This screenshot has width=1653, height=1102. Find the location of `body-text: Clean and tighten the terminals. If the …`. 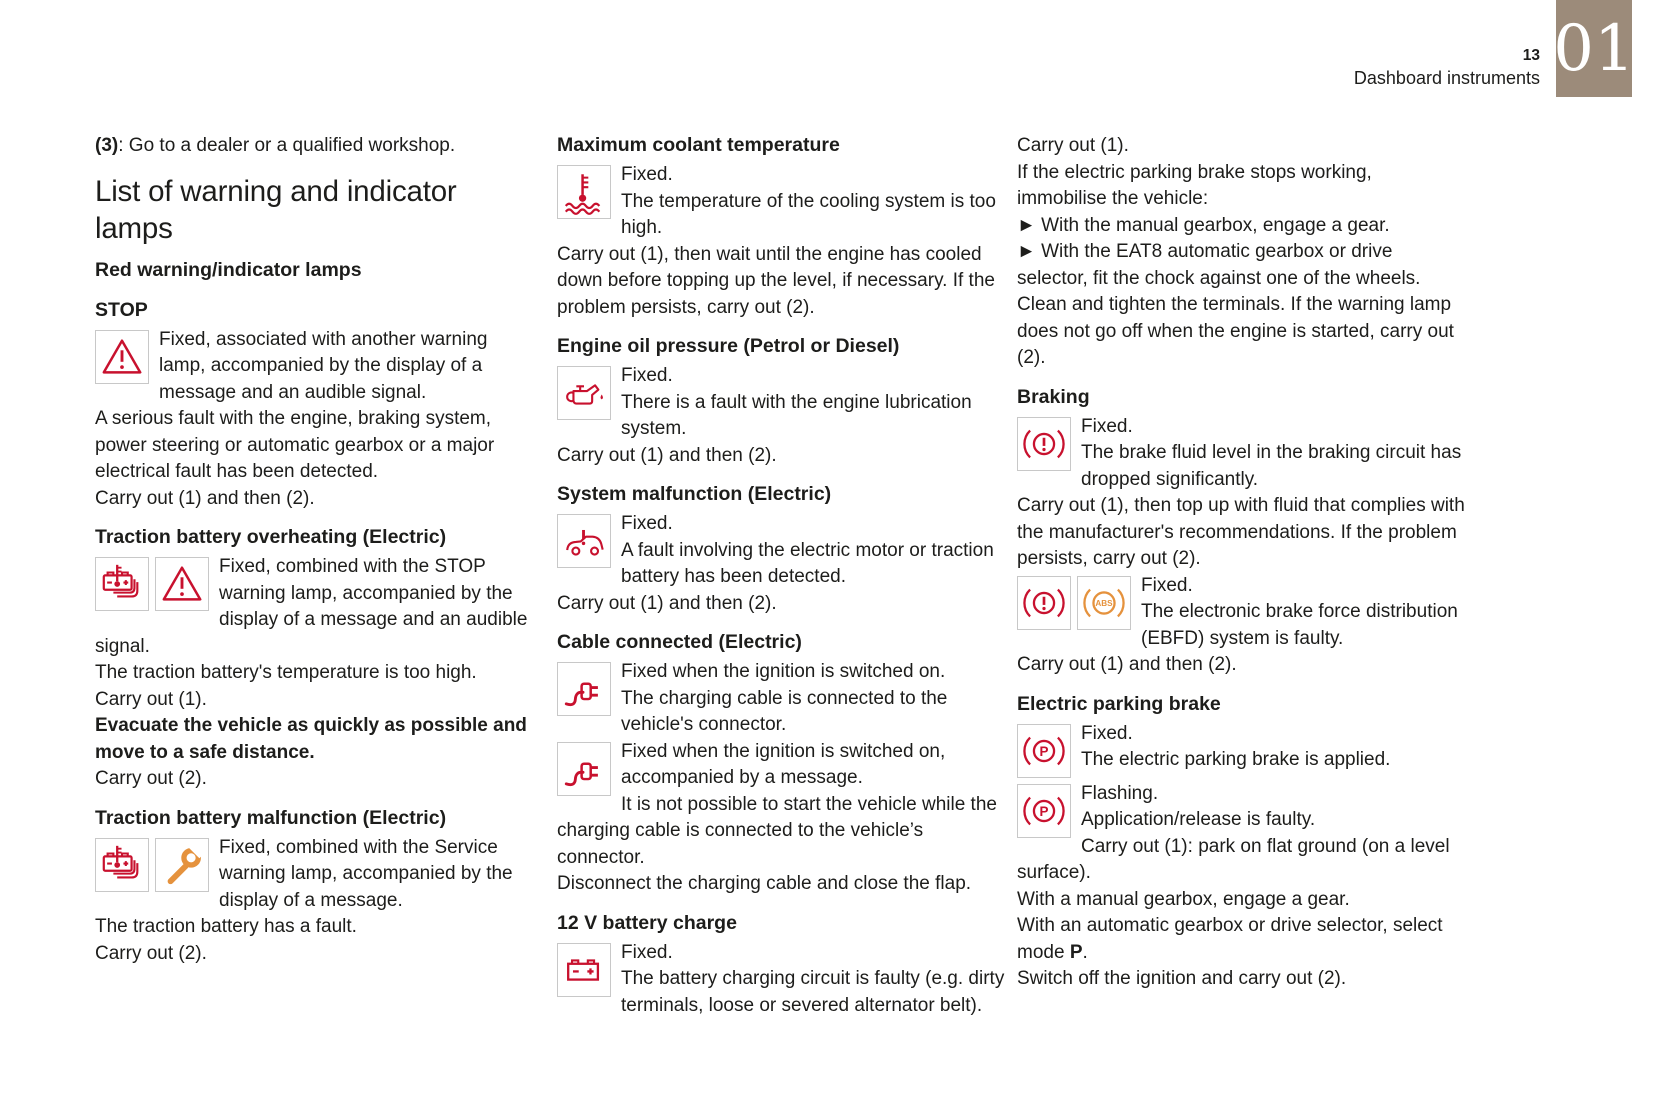

body-text: Clean and tighten the terminals. If the … is located at coordinates (1235, 331).